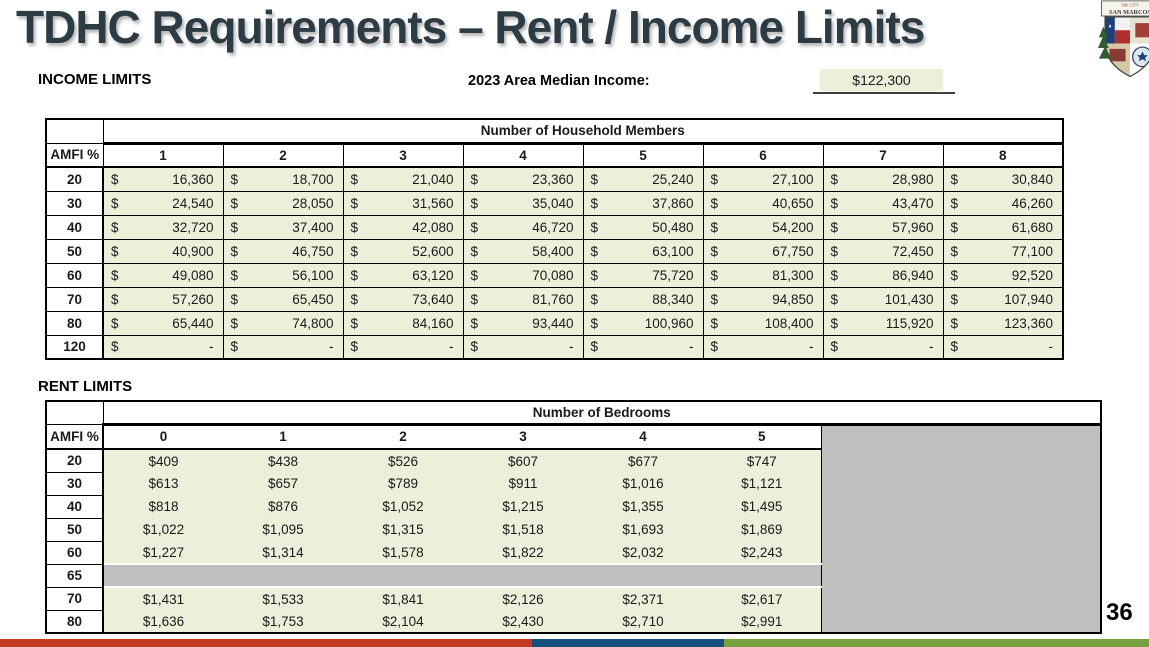 This screenshot has width=1149, height=647. What do you see at coordinates (523, 598) in the screenshot?
I see `rent-cell: $2,126` at bounding box center [523, 598].